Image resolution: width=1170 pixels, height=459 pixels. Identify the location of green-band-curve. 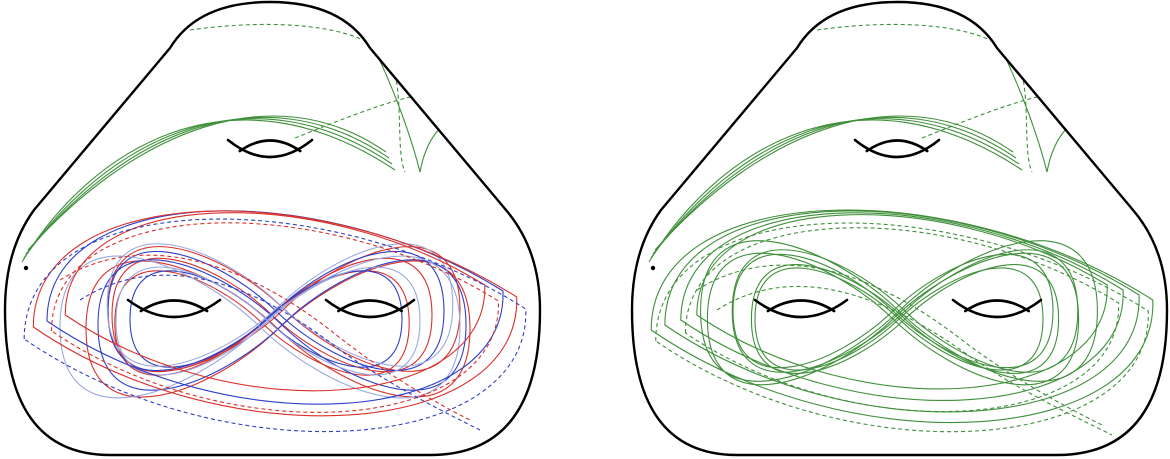
(902, 302).